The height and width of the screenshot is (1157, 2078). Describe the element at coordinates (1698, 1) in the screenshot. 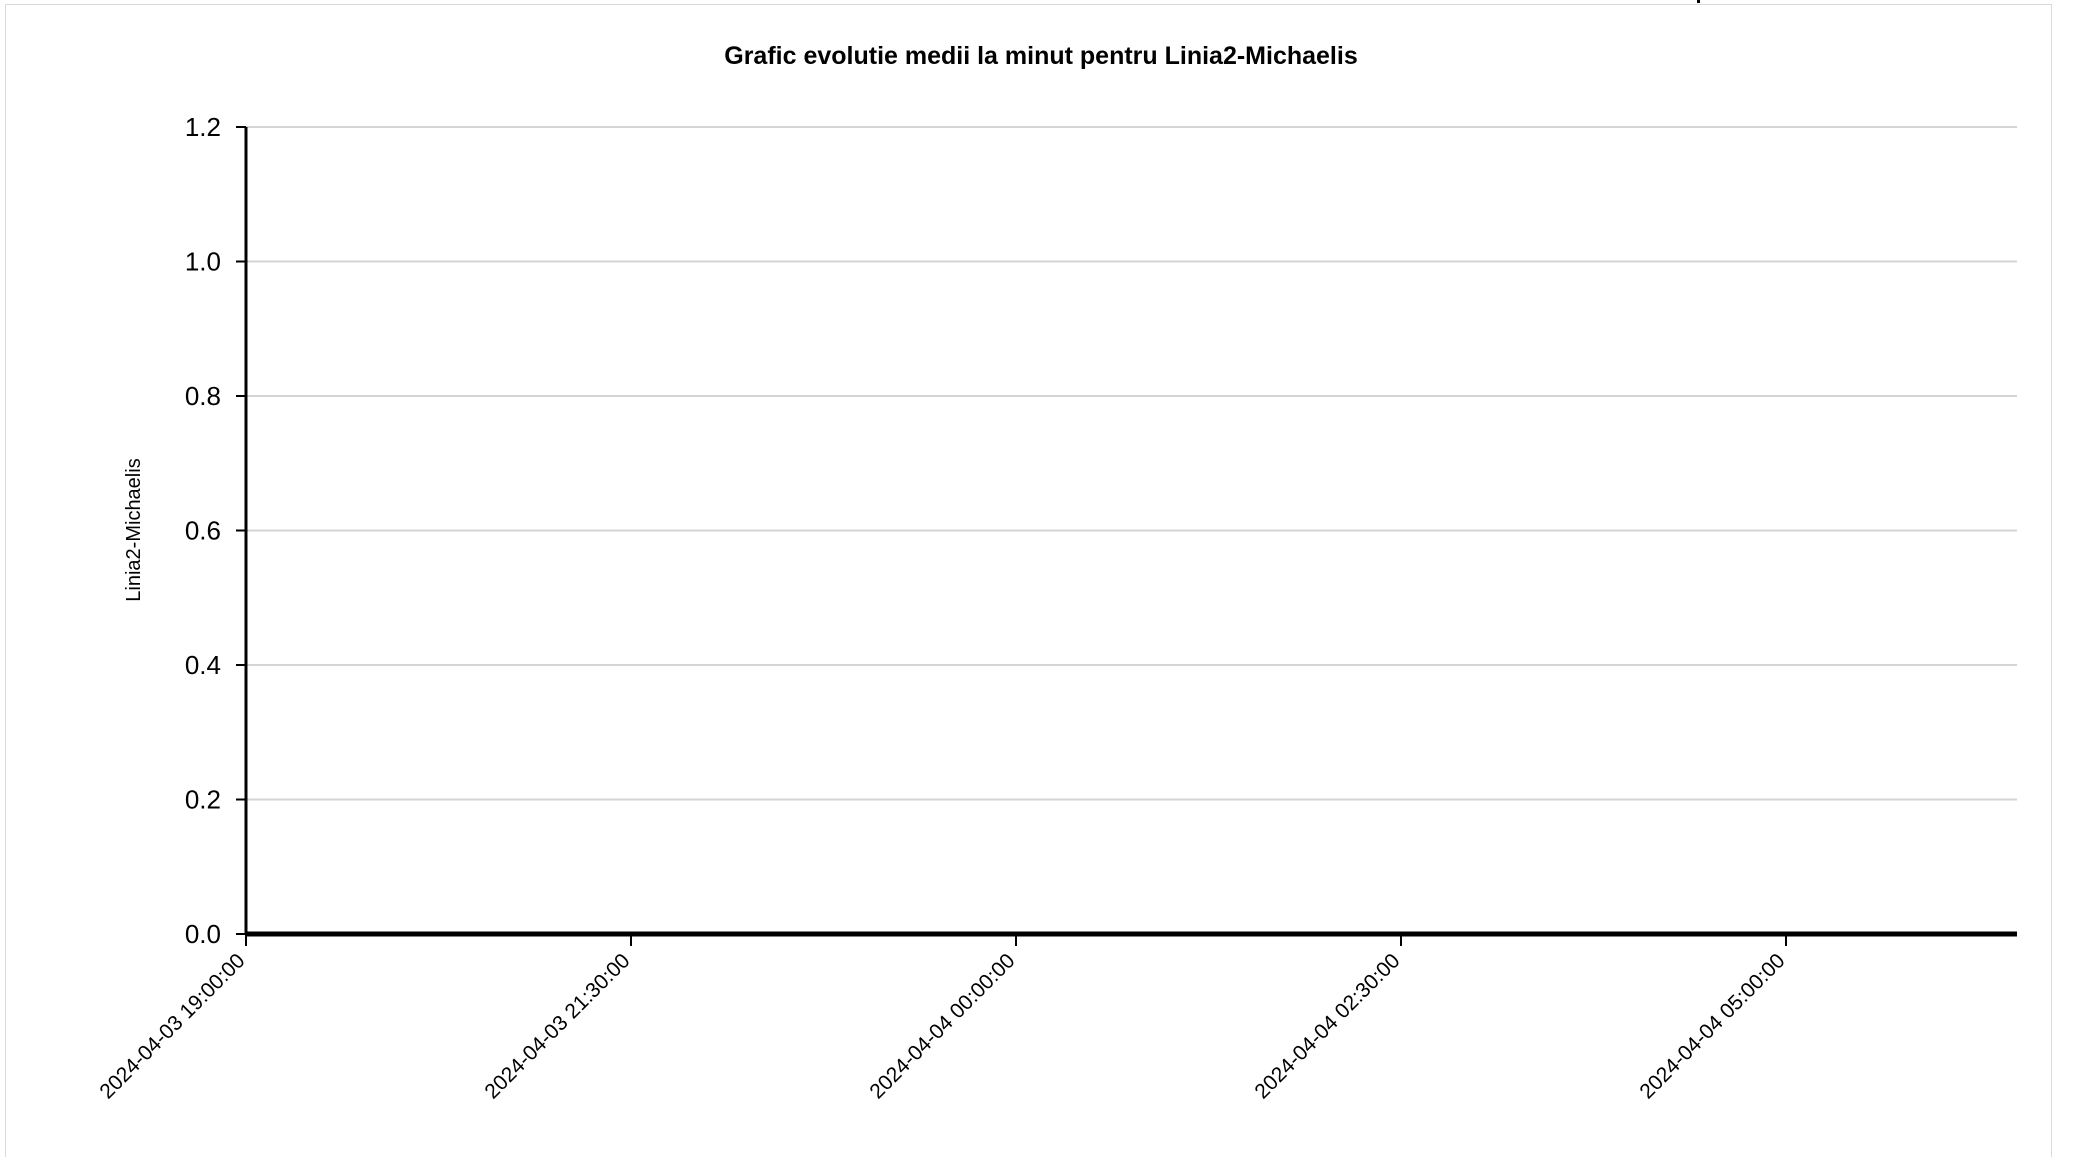

I see `top-edge-mark` at that location.